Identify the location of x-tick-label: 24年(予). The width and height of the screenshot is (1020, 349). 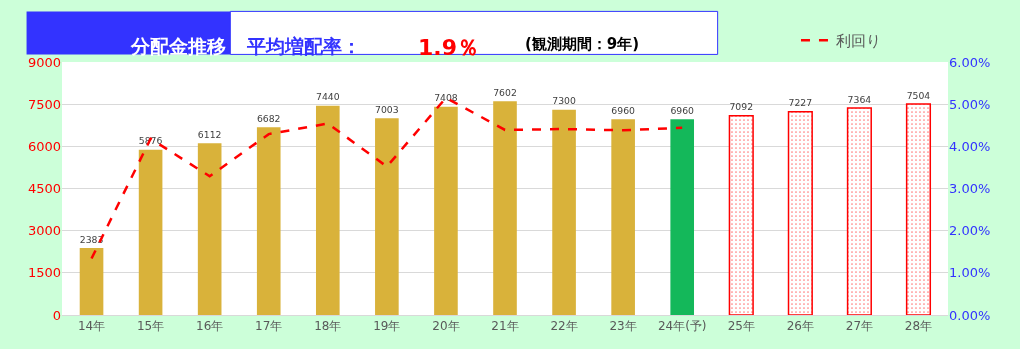
(682, 326).